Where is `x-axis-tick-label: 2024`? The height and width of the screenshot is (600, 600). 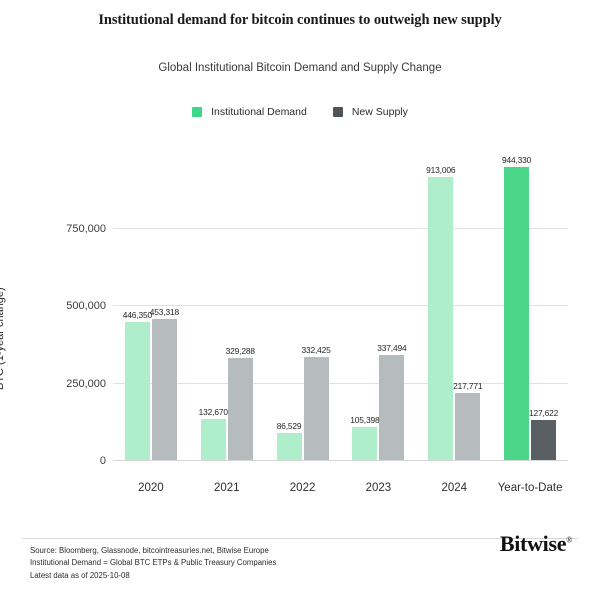 x-axis-tick-label: 2024 is located at coordinates (454, 488).